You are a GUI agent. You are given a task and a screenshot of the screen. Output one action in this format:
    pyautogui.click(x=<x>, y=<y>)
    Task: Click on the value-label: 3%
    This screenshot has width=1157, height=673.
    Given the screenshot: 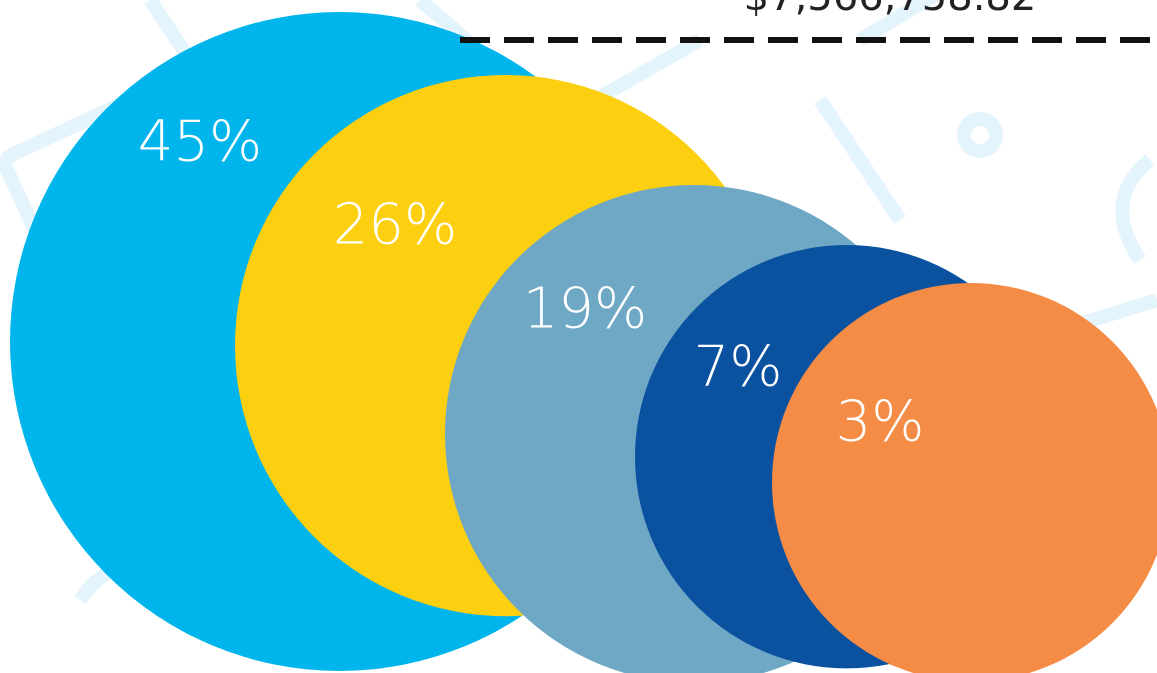 What is the action you would take?
    pyautogui.click(x=880, y=421)
    